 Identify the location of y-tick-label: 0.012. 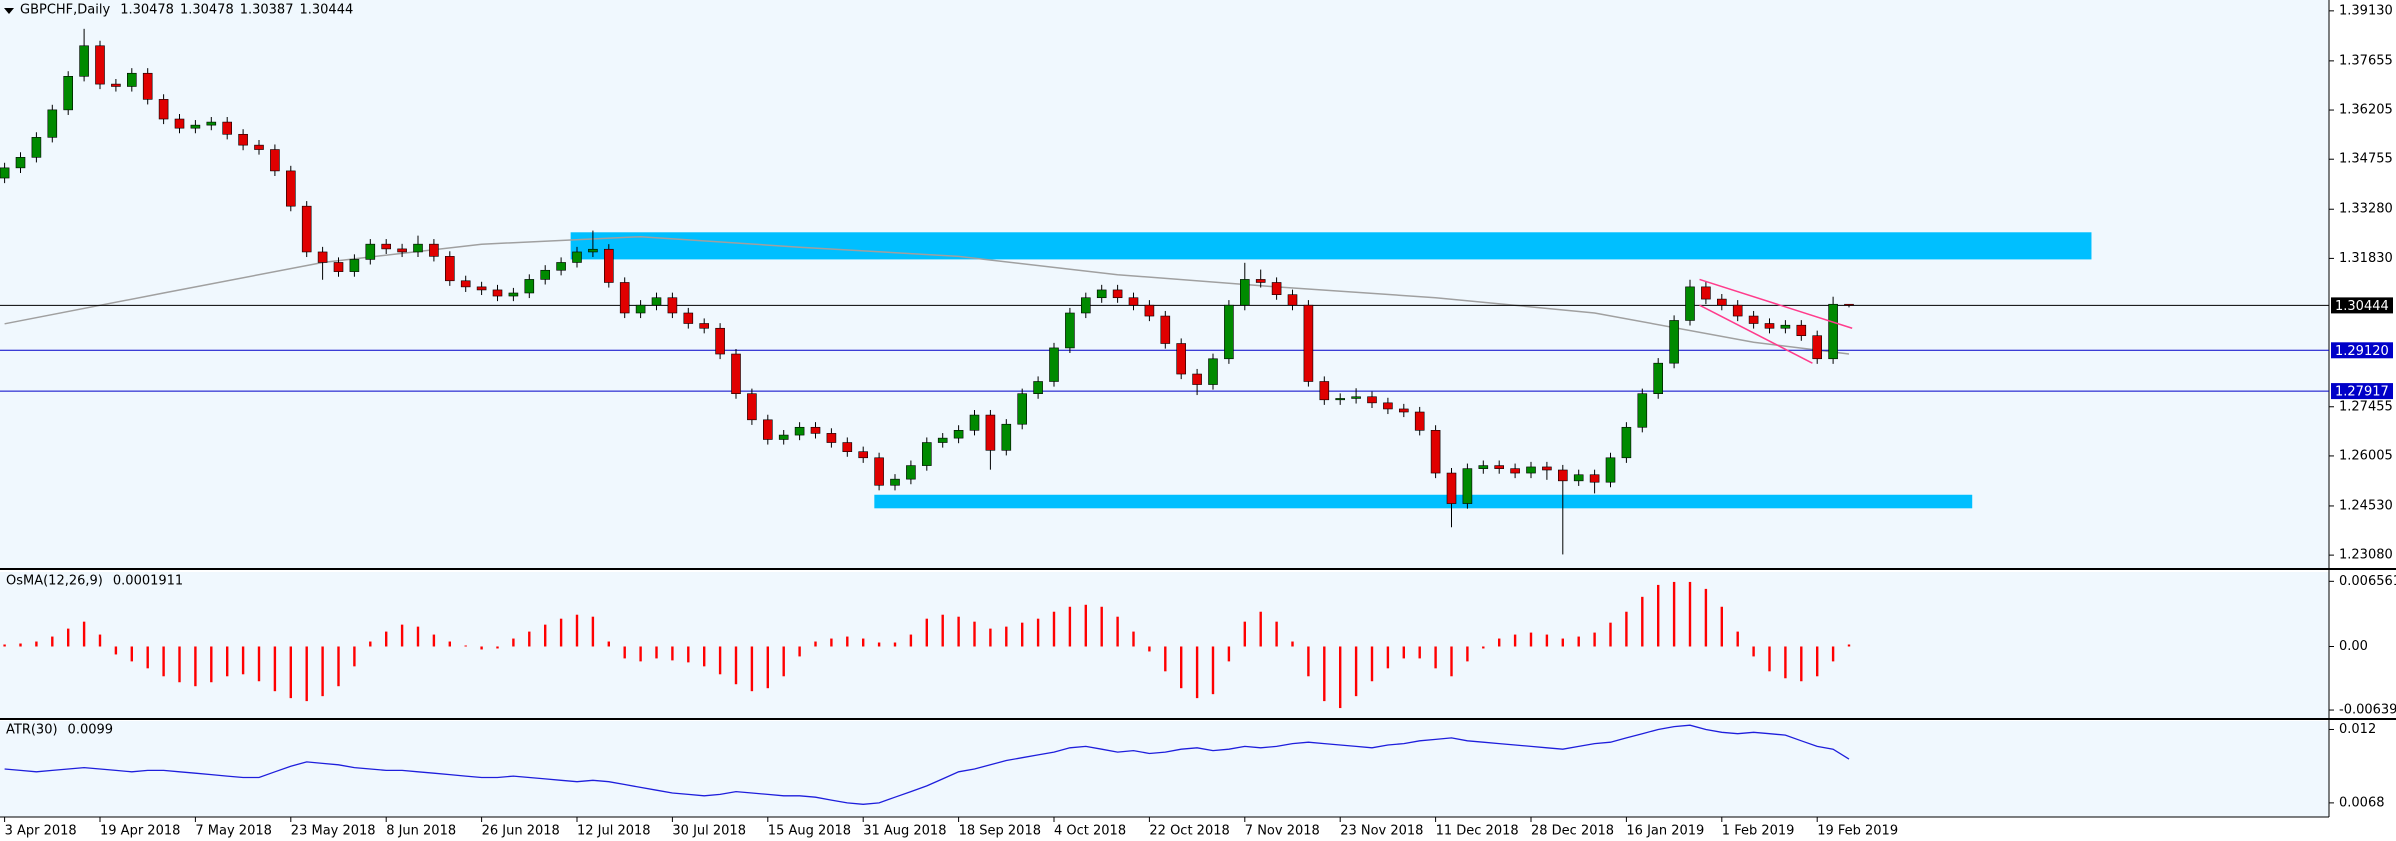
(2357, 729).